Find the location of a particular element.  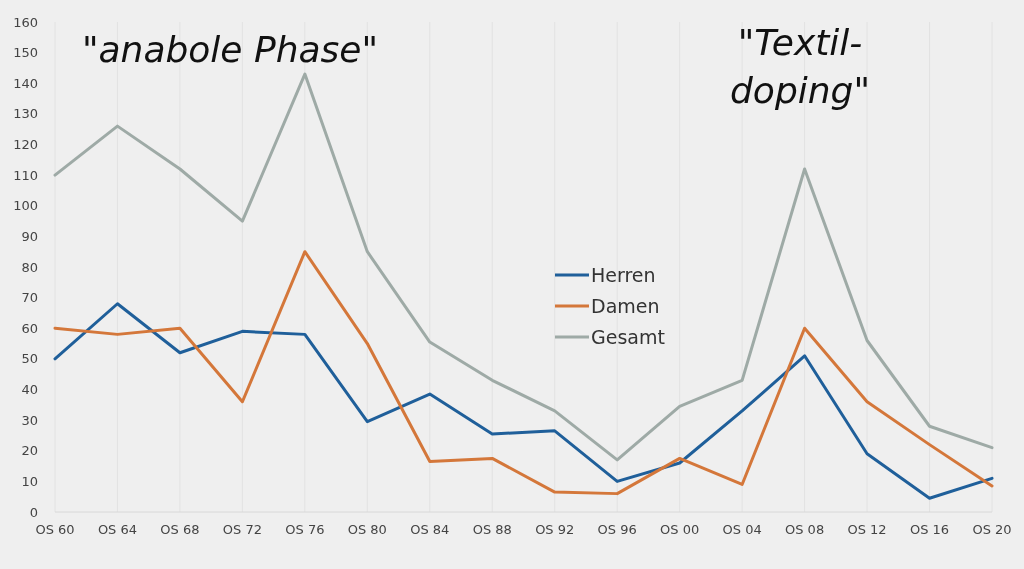

legend-label: Gesamt is located at coordinates (628, 336).